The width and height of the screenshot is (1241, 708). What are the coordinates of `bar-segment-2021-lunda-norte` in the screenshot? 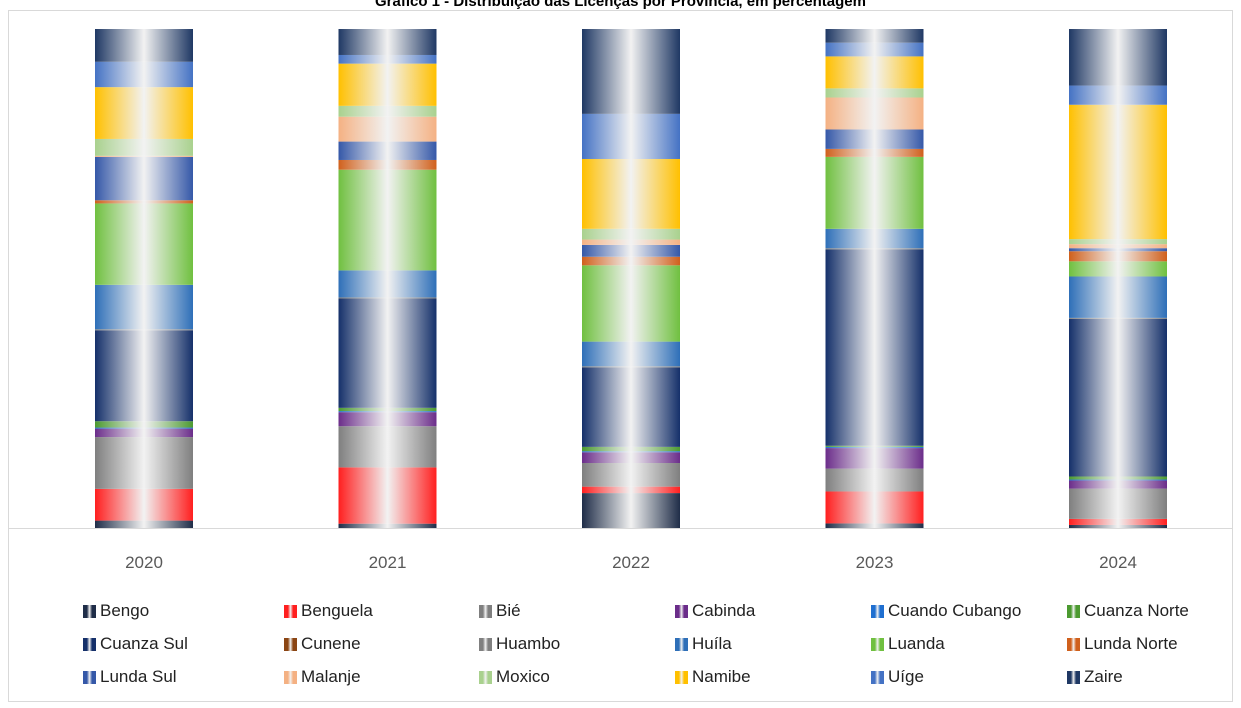 It's located at (387, 164).